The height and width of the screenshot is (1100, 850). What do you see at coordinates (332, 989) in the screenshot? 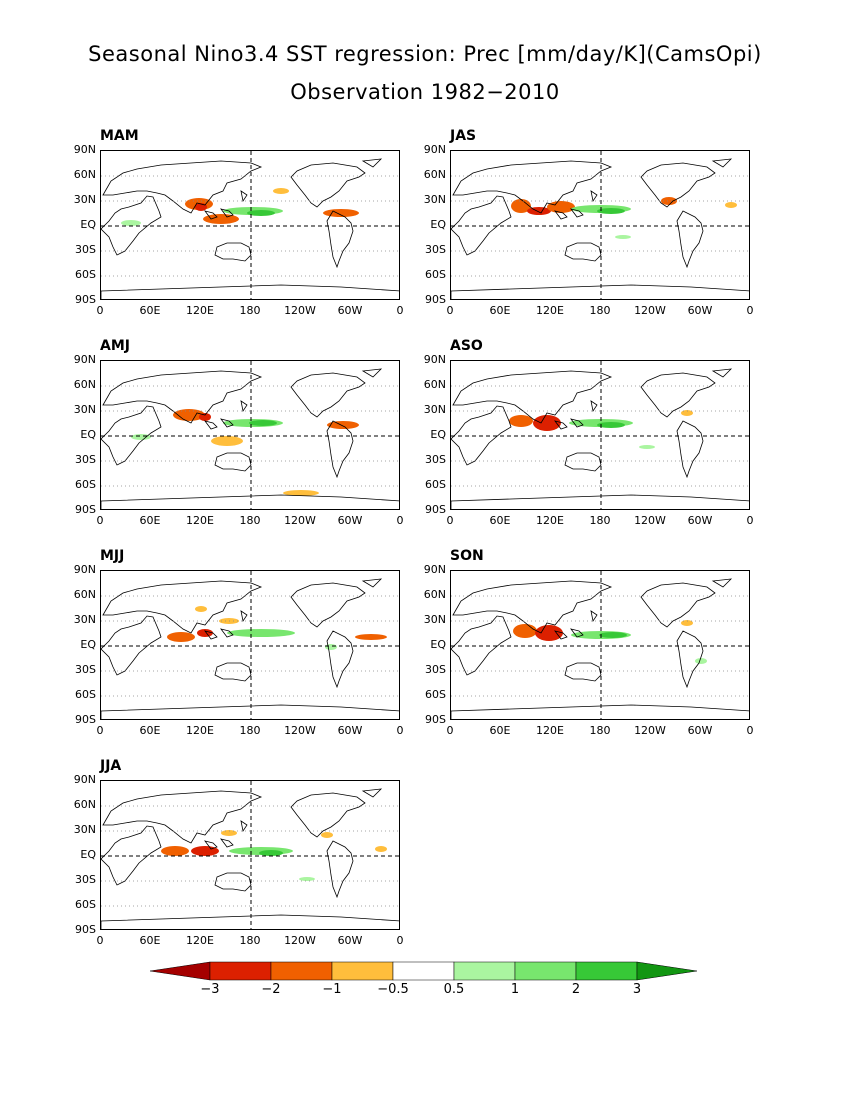
I see `colorbar-label: −1` at bounding box center [332, 989].